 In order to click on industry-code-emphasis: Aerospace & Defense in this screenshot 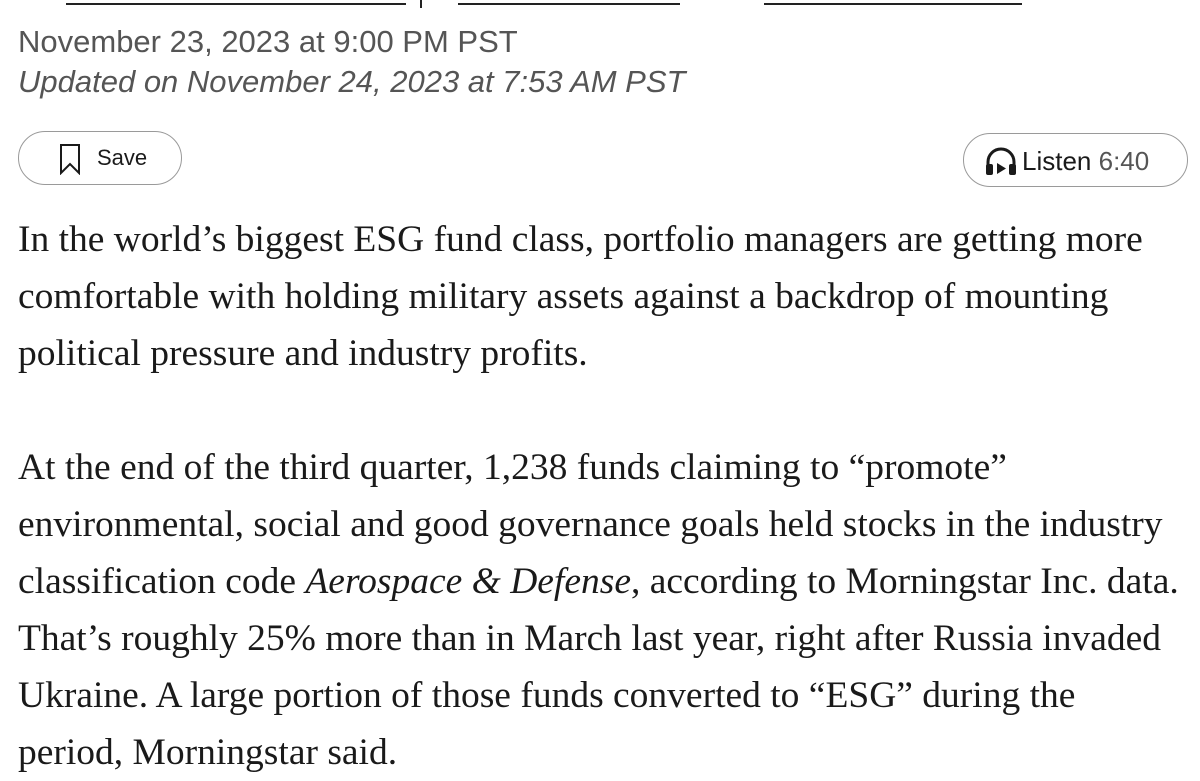, I will do `click(468, 581)`.